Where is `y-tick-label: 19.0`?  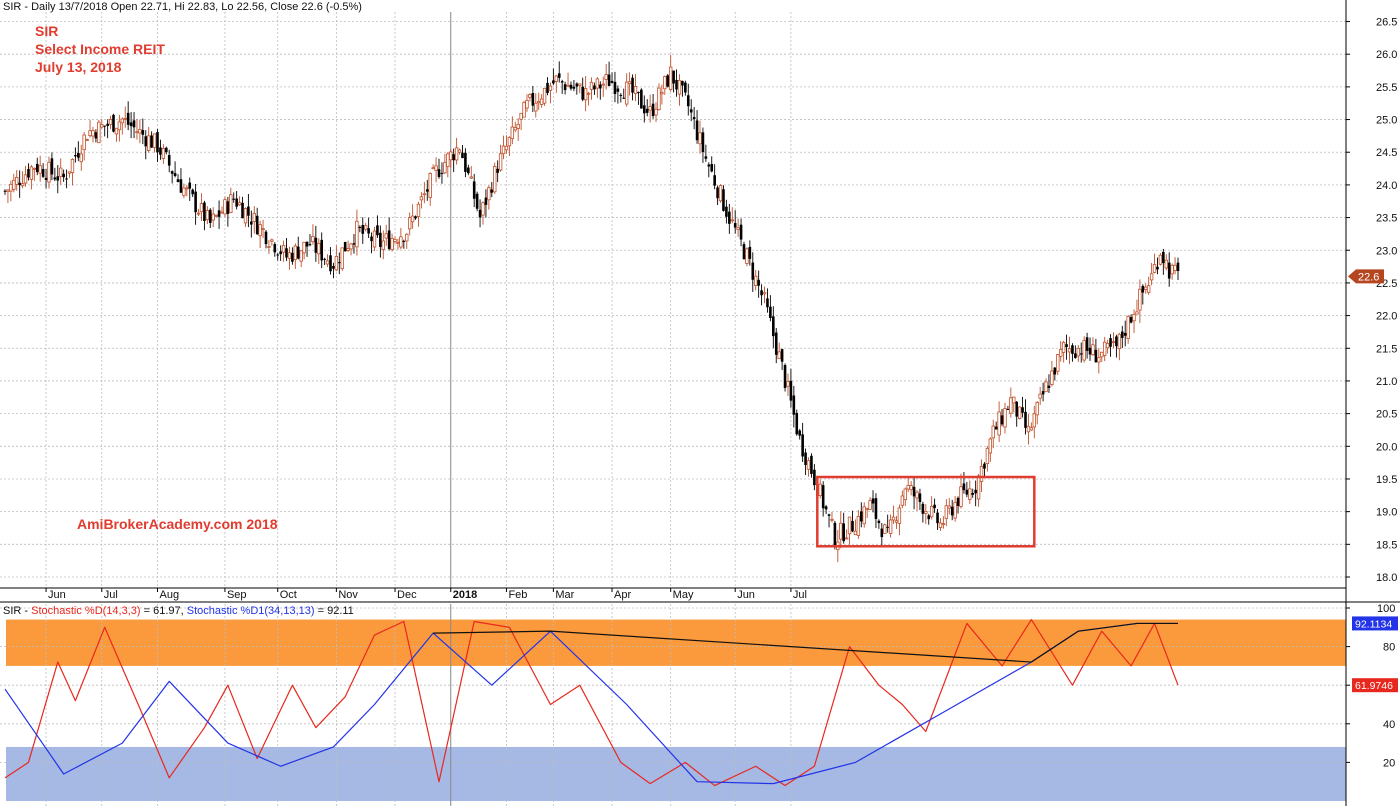
y-tick-label: 19.0 is located at coordinates (1386, 513).